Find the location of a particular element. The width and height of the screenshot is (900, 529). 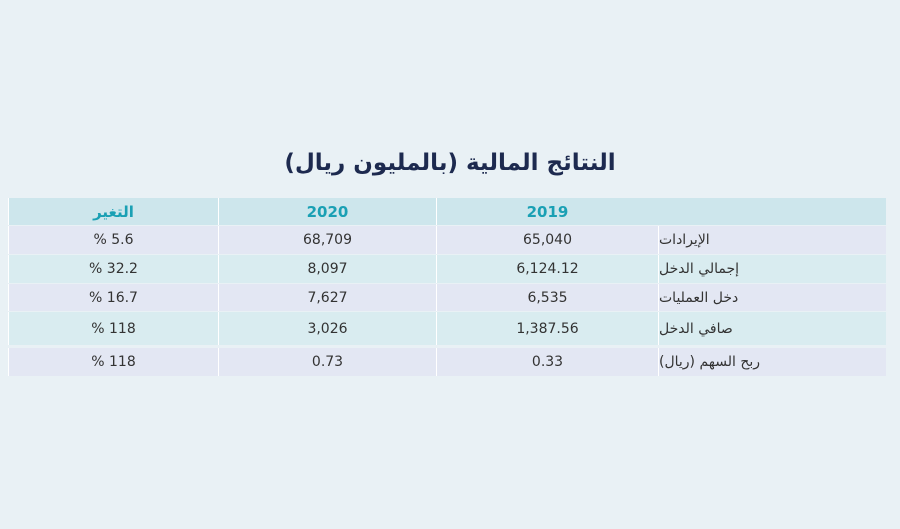

table-row: دخل العمليات 6,535 7,627% 16.7 is located at coordinates (447, 297).